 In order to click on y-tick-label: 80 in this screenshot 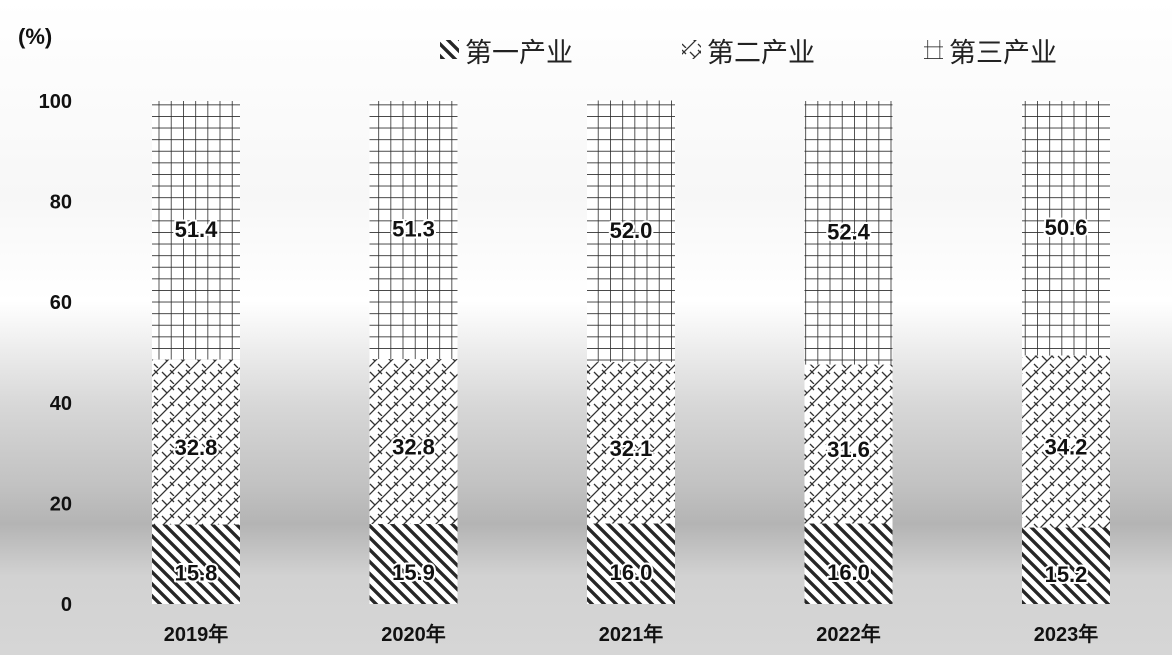, I will do `click(61, 203)`.